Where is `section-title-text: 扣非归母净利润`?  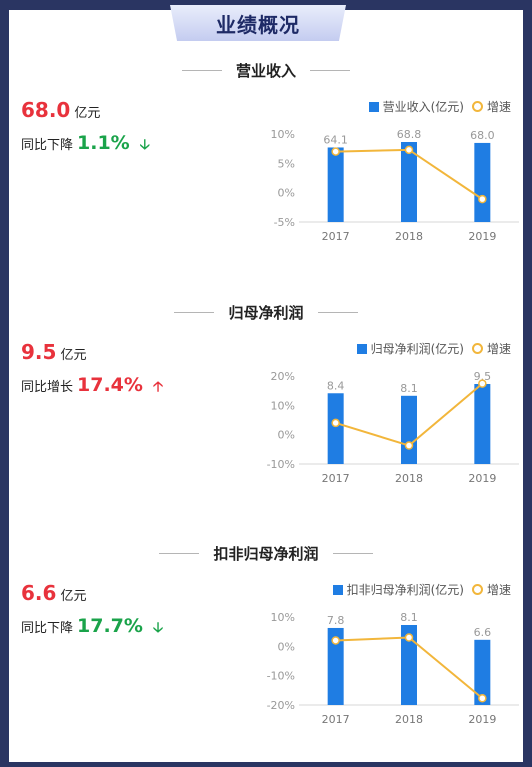
section-title-text: 扣非归母净利润 is located at coordinates (266, 554).